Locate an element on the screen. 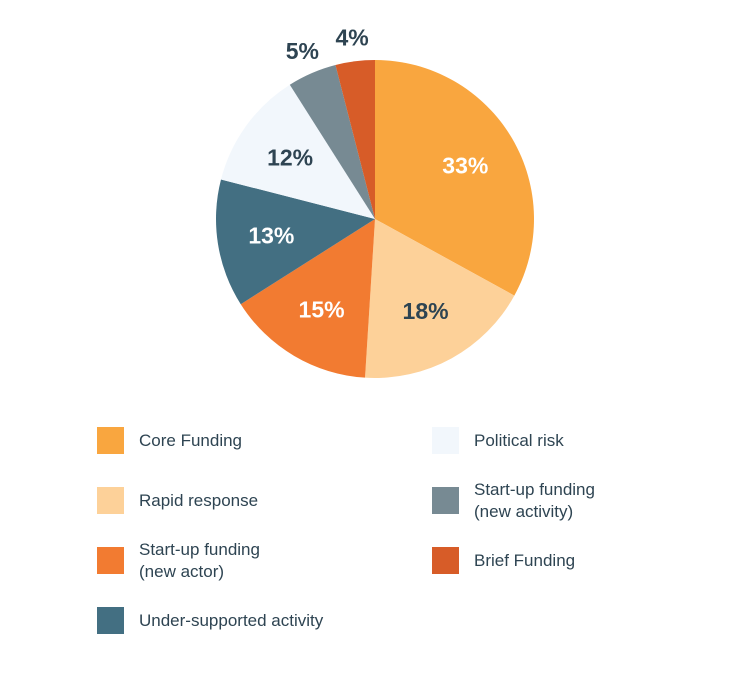 This screenshot has width=755, height=674. slice-data-label: 4% is located at coordinates (351, 38).